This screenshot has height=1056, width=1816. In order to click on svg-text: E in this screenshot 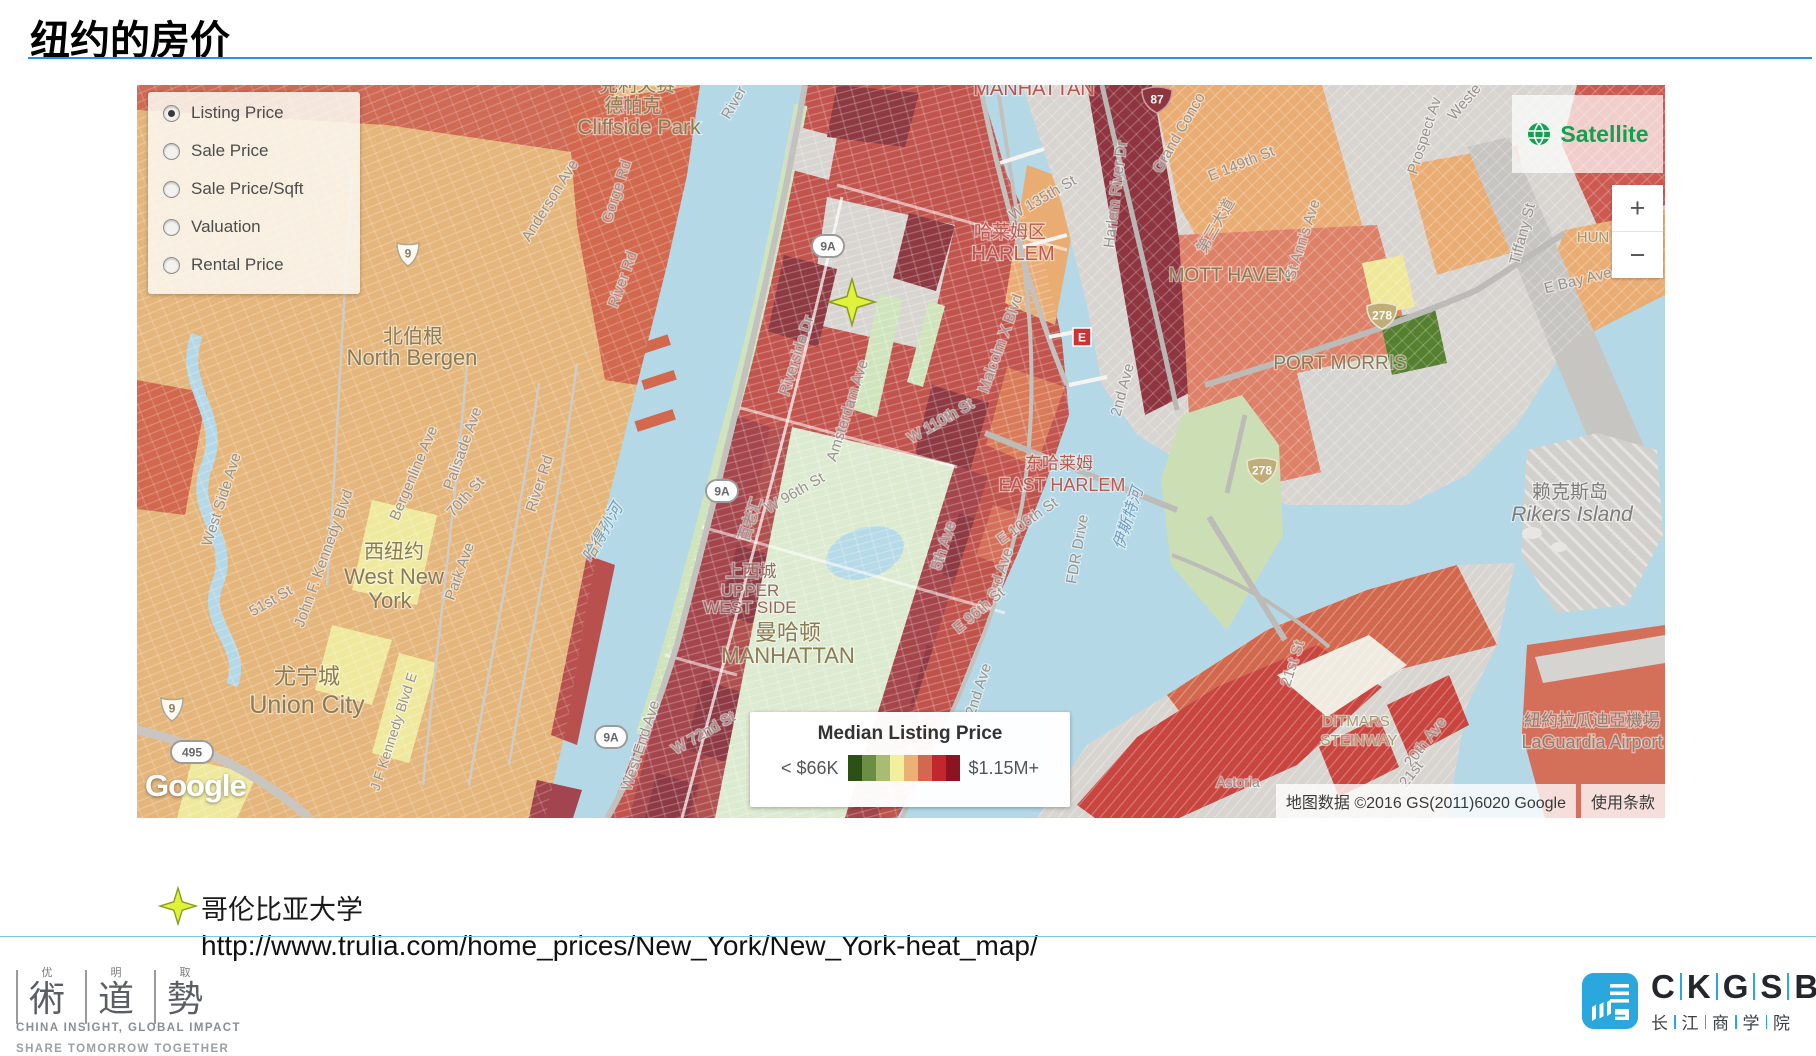, I will do `click(1082, 338)`.